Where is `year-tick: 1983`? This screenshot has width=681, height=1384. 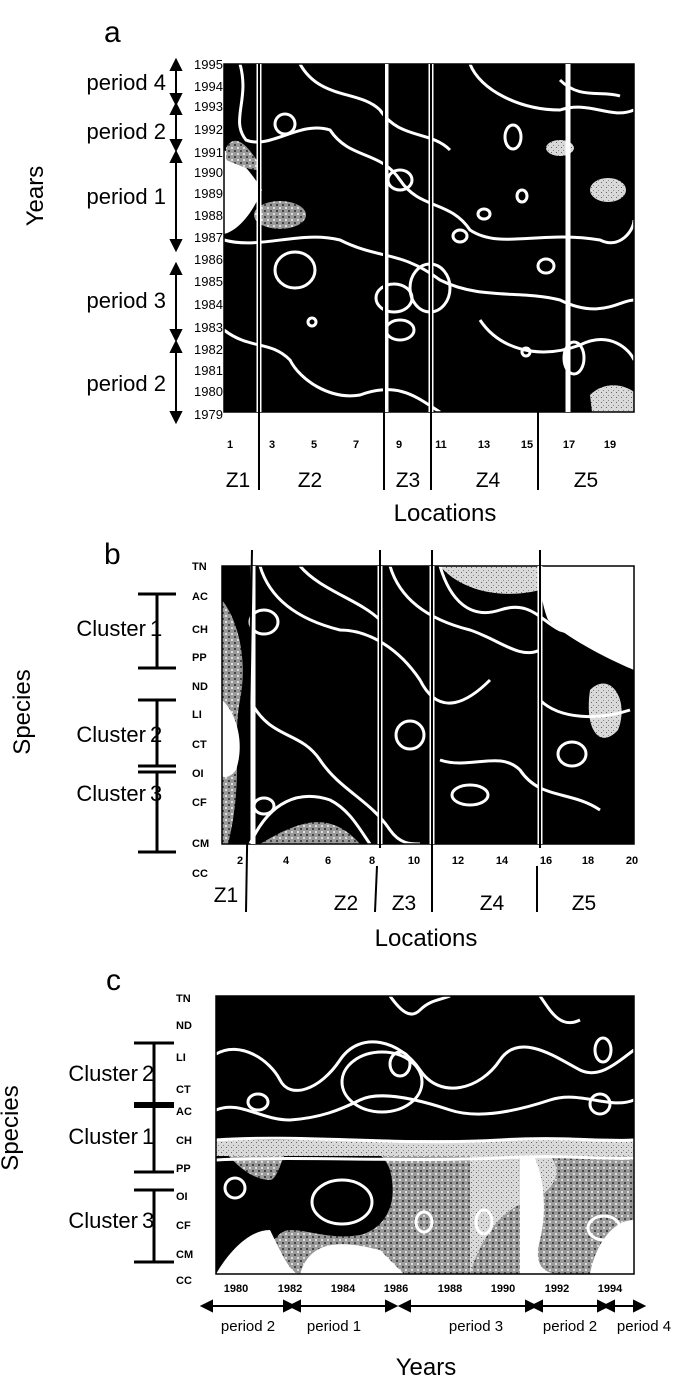 year-tick: 1983 is located at coordinates (208, 327).